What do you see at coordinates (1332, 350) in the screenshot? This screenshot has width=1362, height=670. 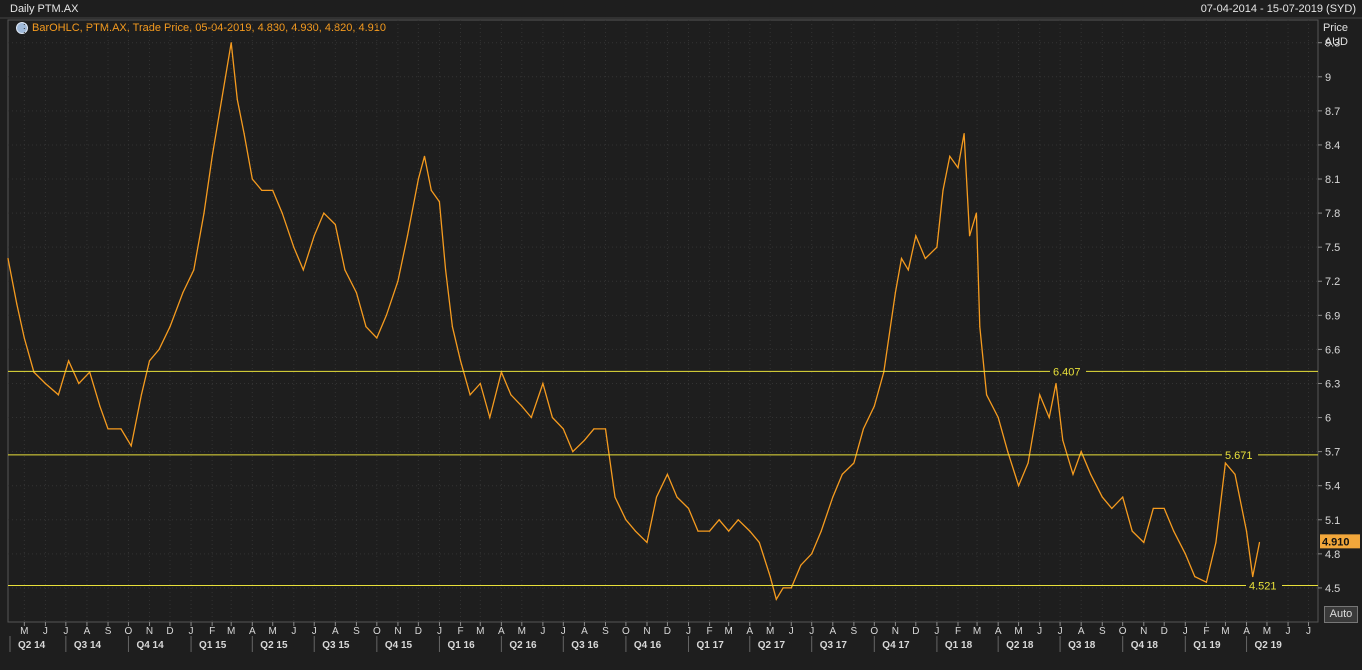 I see `y-tick-label: 6.6` at bounding box center [1332, 350].